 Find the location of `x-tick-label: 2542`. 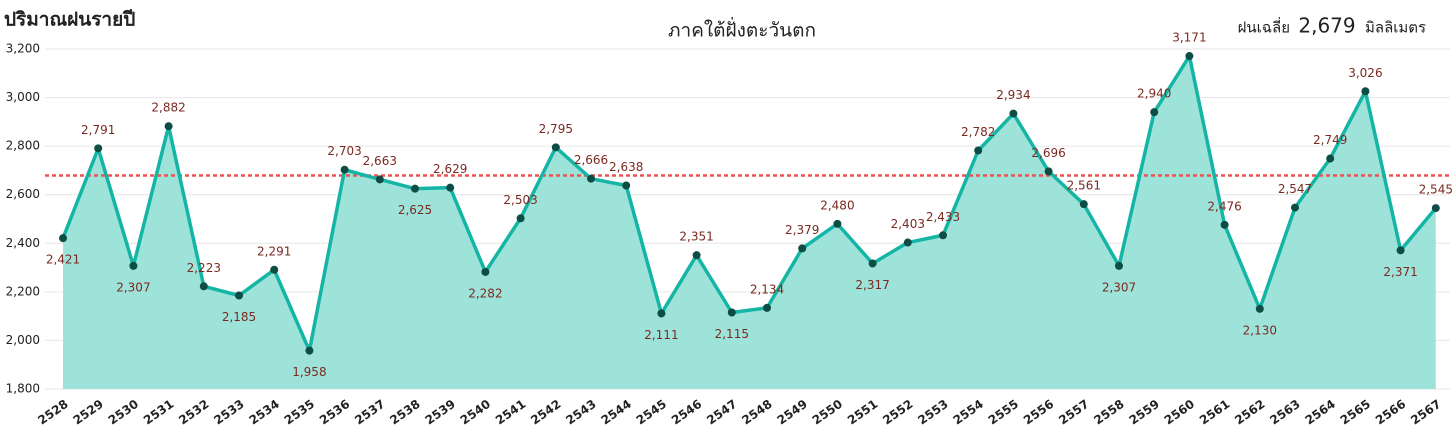

x-tick-label: 2542 is located at coordinates (545, 411).